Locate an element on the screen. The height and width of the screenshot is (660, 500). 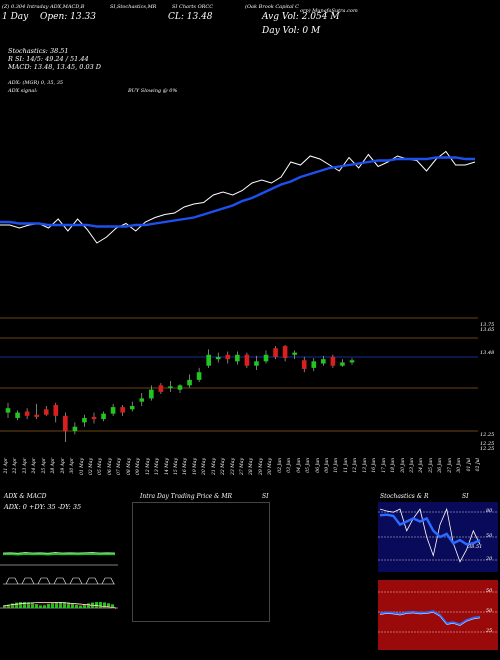
rsi-readout: R SI: 14/5: 49.24 / 51.44 is located at coordinates (48, 59).